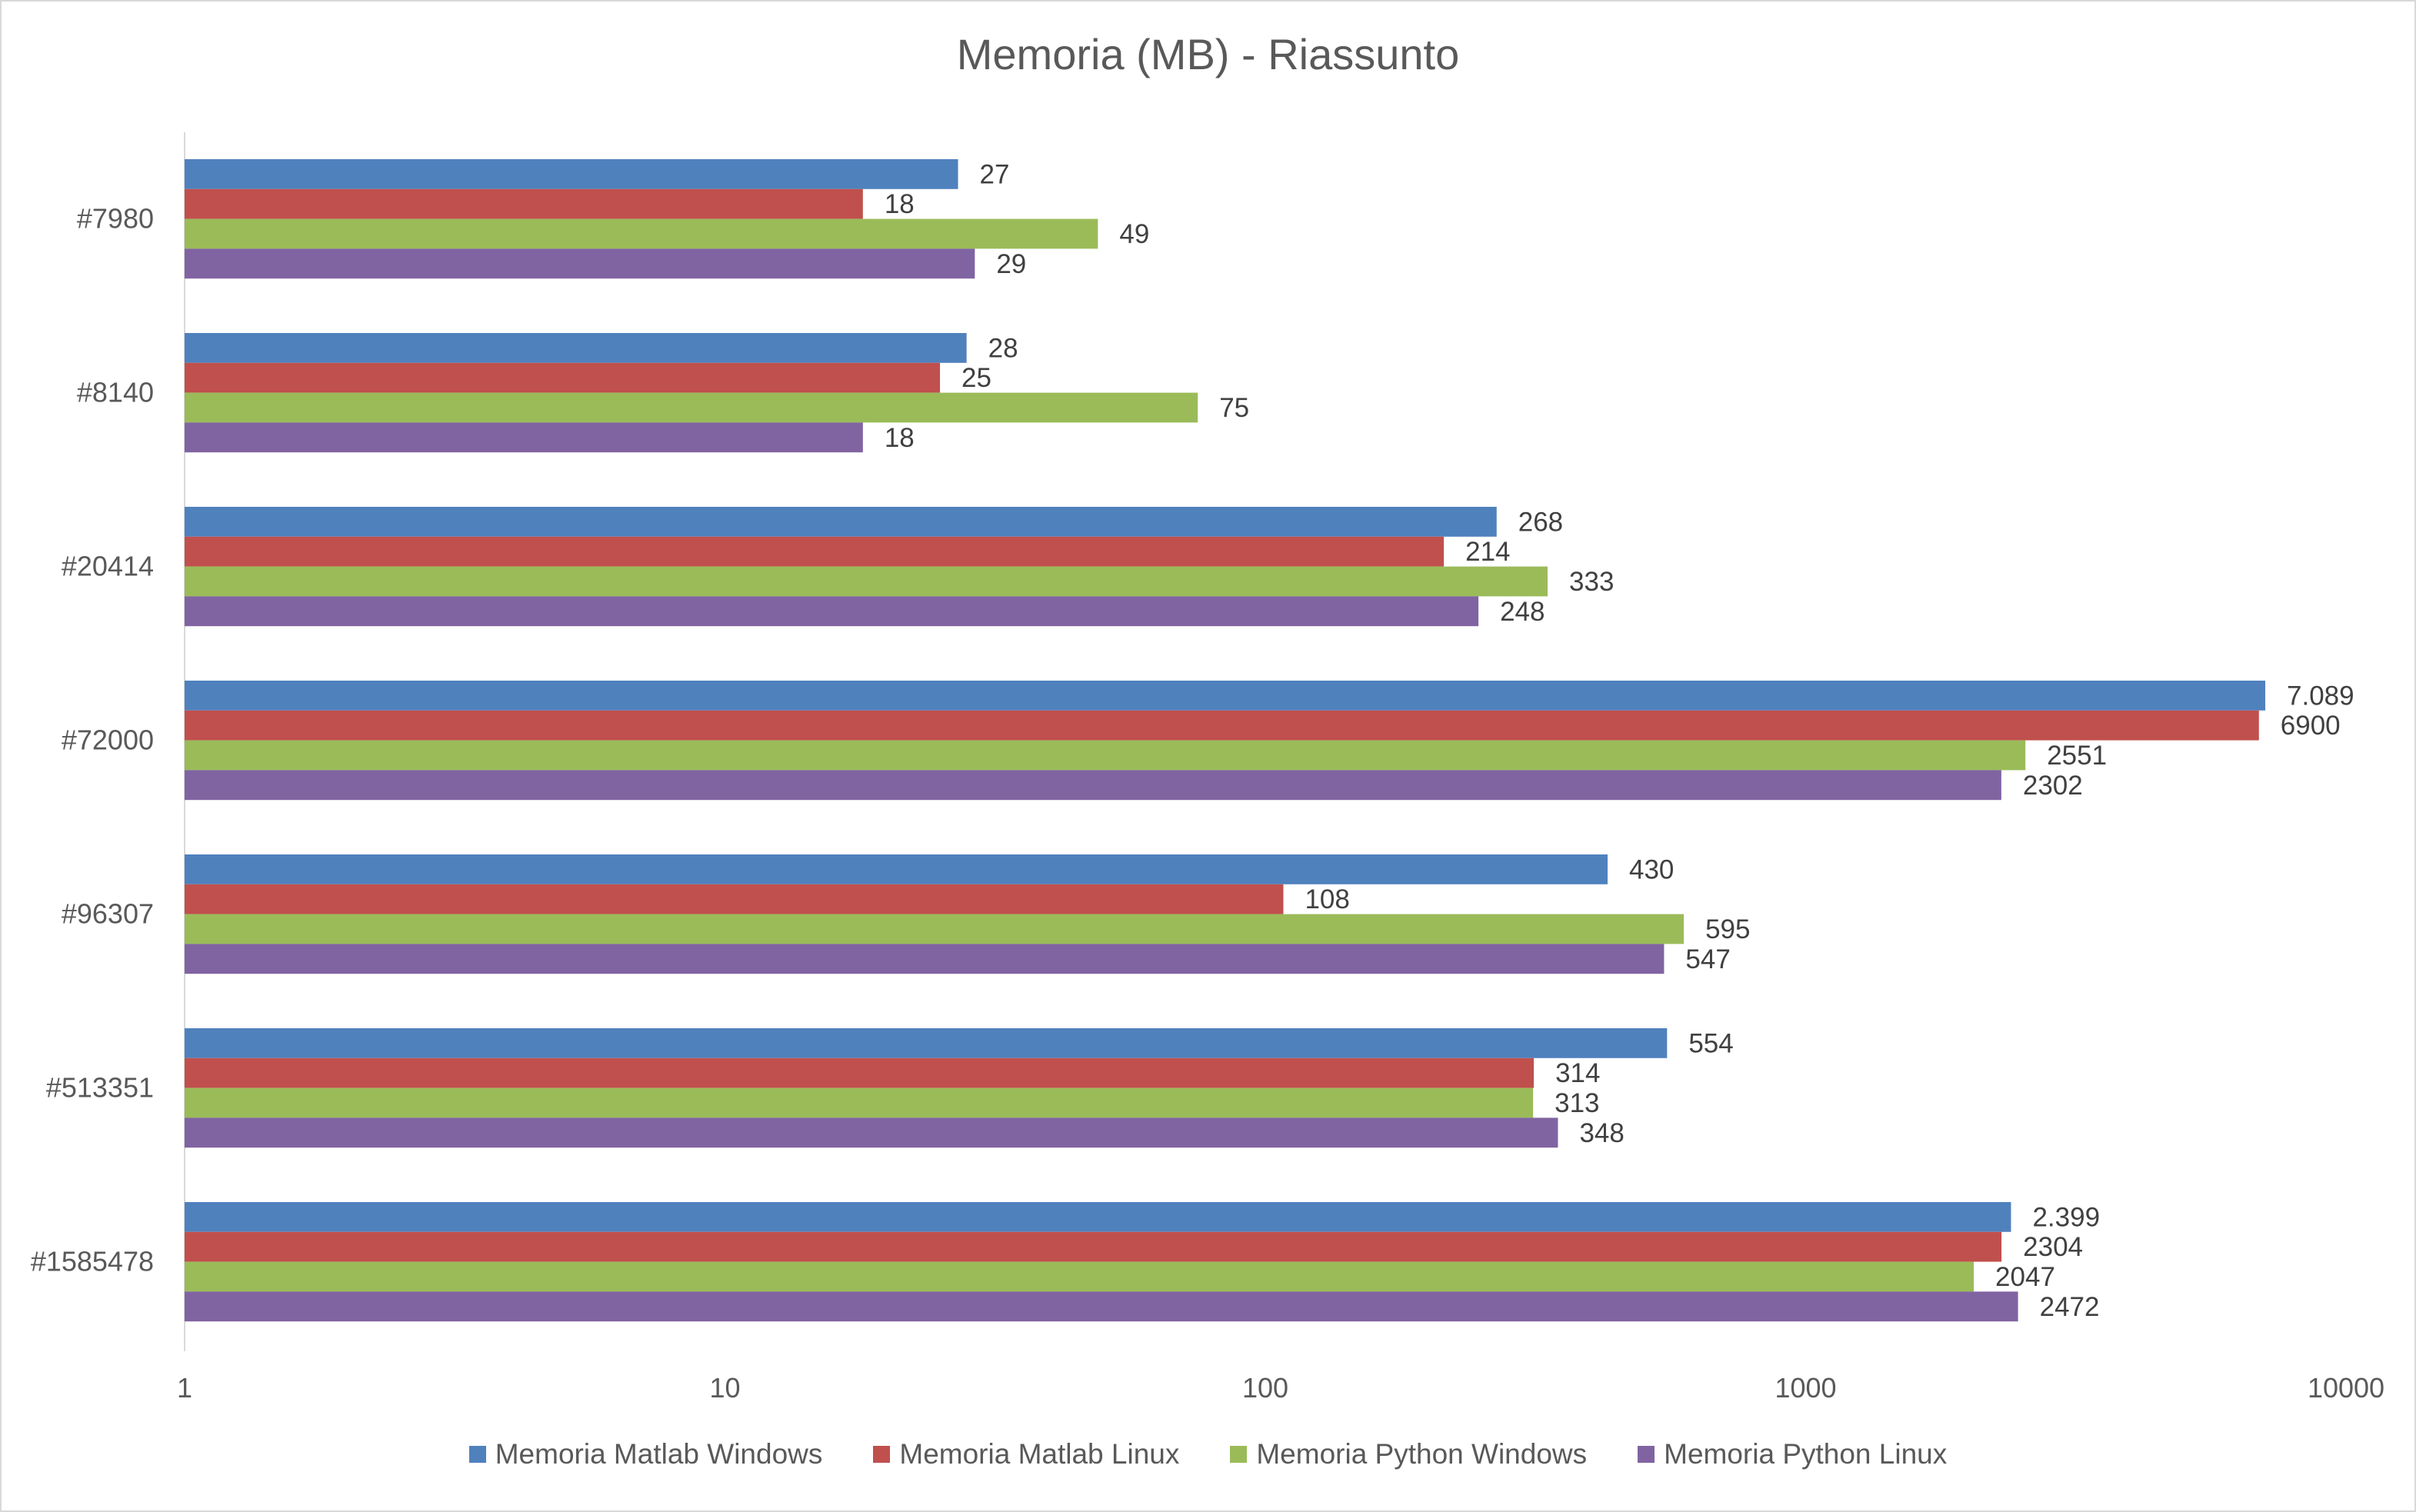 The height and width of the screenshot is (1512, 2416). Describe the element at coordinates (108, 914) in the screenshot. I see `category-label: #96307` at that location.